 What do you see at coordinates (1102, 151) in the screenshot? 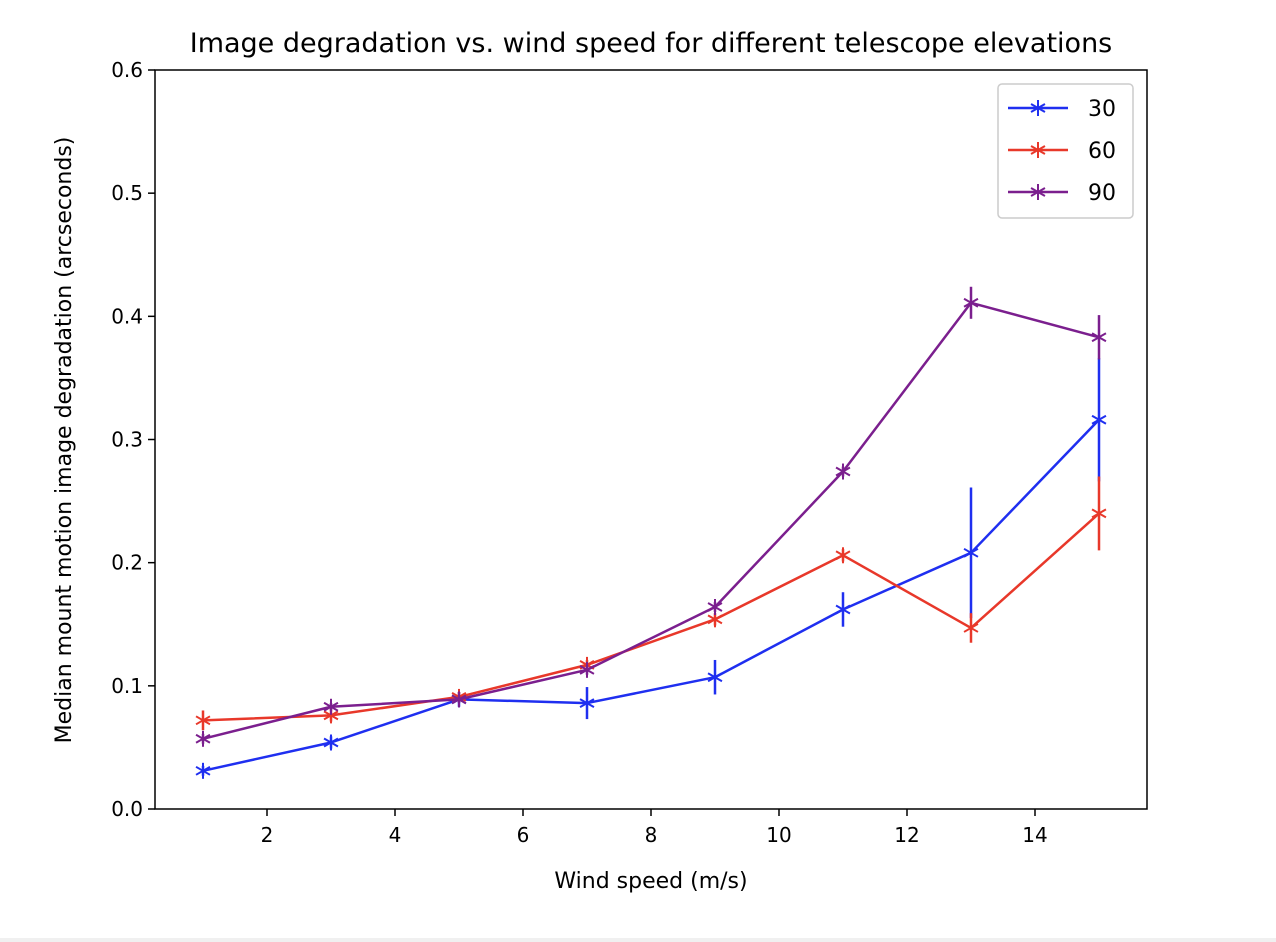
I see `legend-label-60: 60` at bounding box center [1102, 151].